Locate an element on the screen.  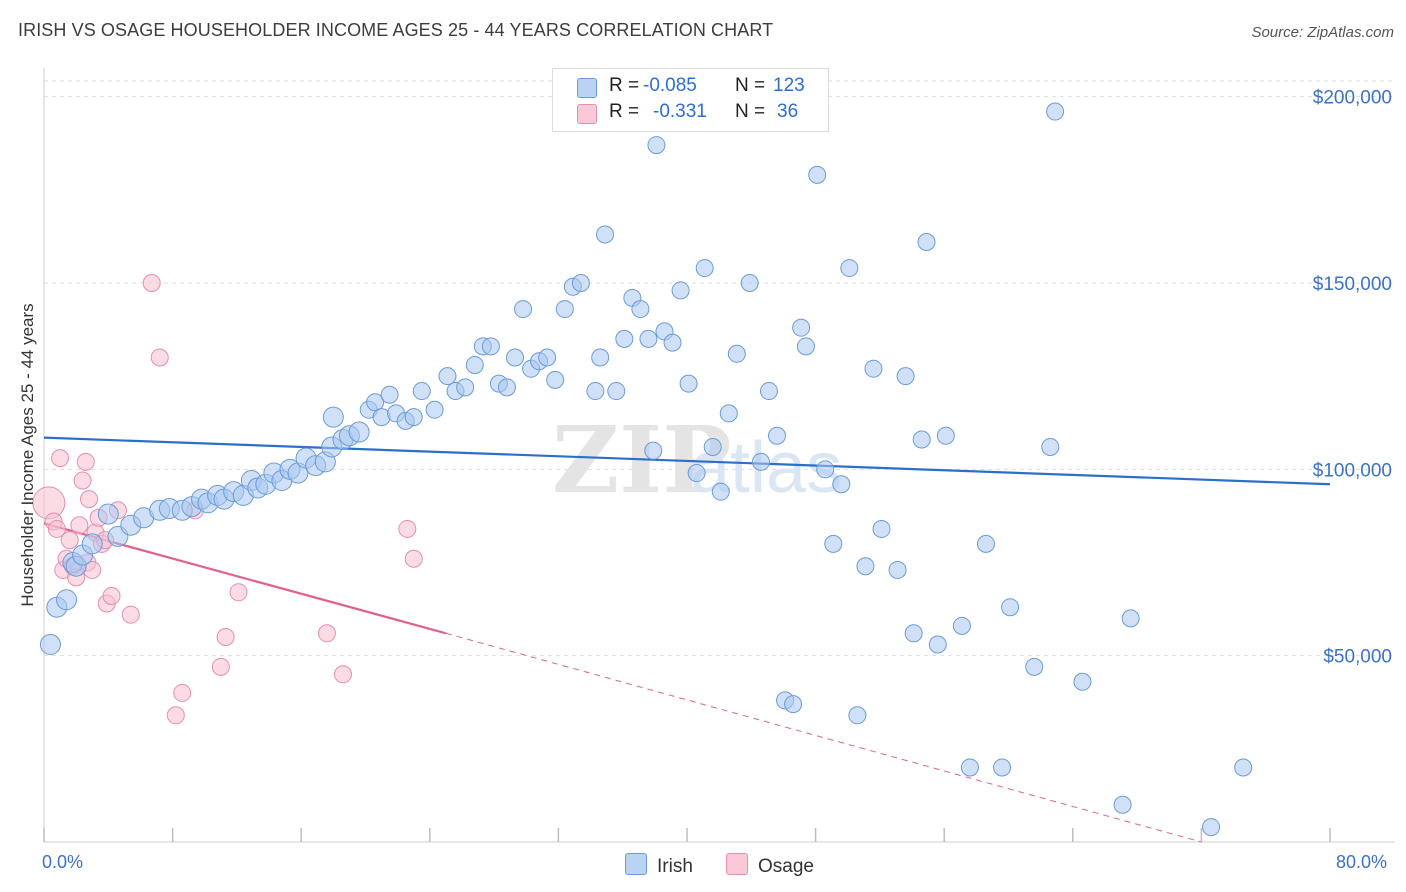
source-label: Source: ZipAtlas.com is located at coordinates (1322, 32).